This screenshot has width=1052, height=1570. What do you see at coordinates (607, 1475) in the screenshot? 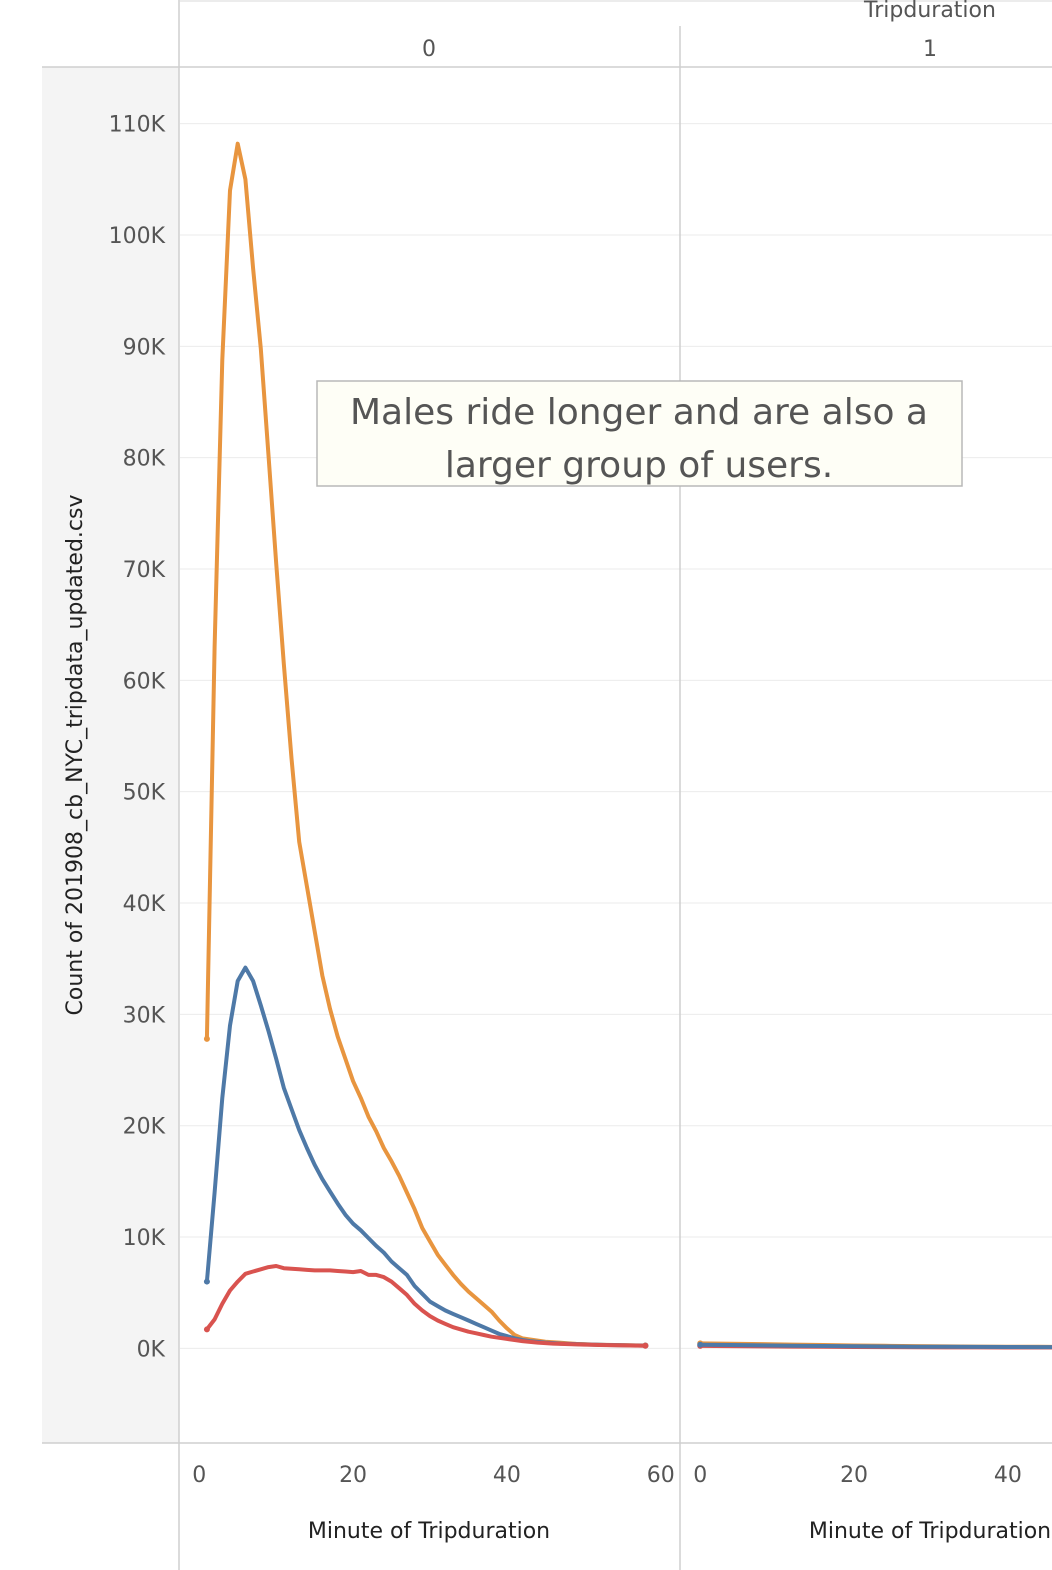
I see `x-axis-ticks: 0 20 40 60 0 20 40` at bounding box center [607, 1475].